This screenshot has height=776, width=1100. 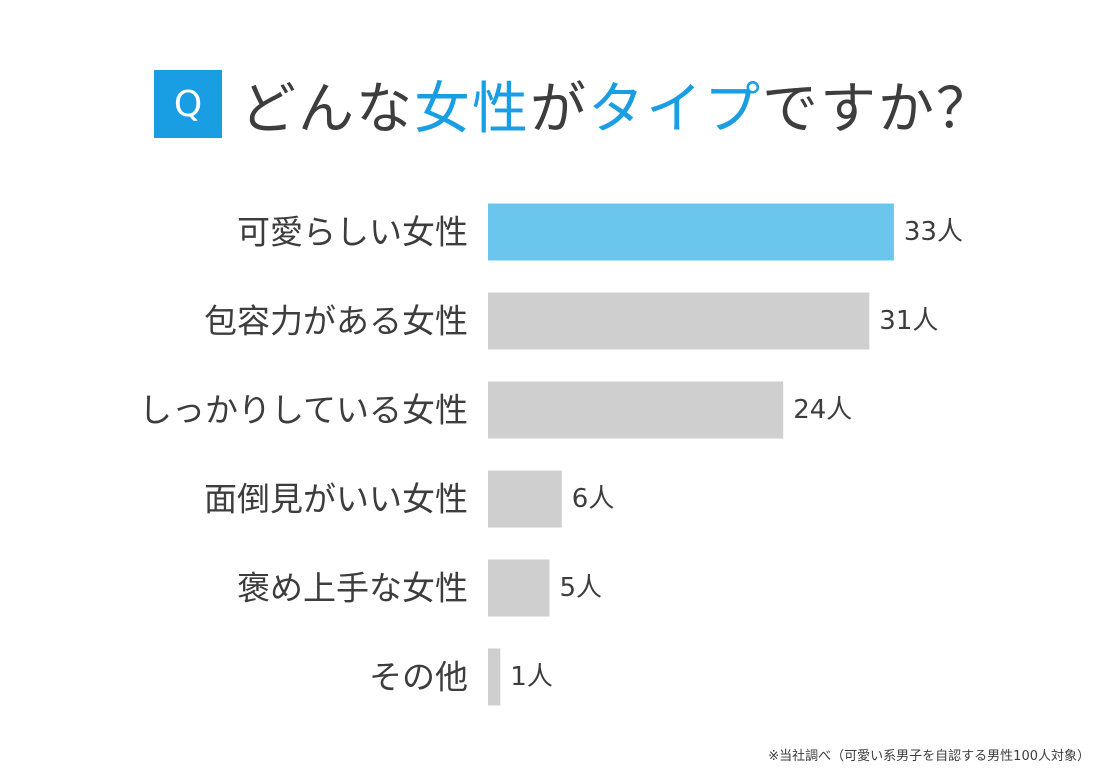 What do you see at coordinates (675, 109) in the screenshot?
I see `title-highlight: タイプ` at bounding box center [675, 109].